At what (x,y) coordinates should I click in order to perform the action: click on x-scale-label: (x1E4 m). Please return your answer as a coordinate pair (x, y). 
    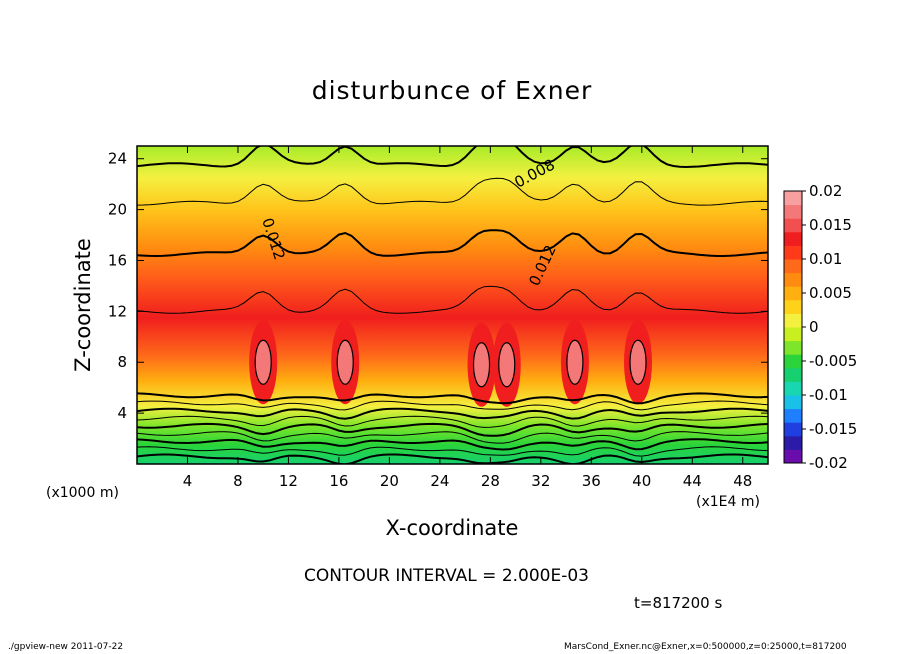
    Looking at the image, I should click on (728, 502).